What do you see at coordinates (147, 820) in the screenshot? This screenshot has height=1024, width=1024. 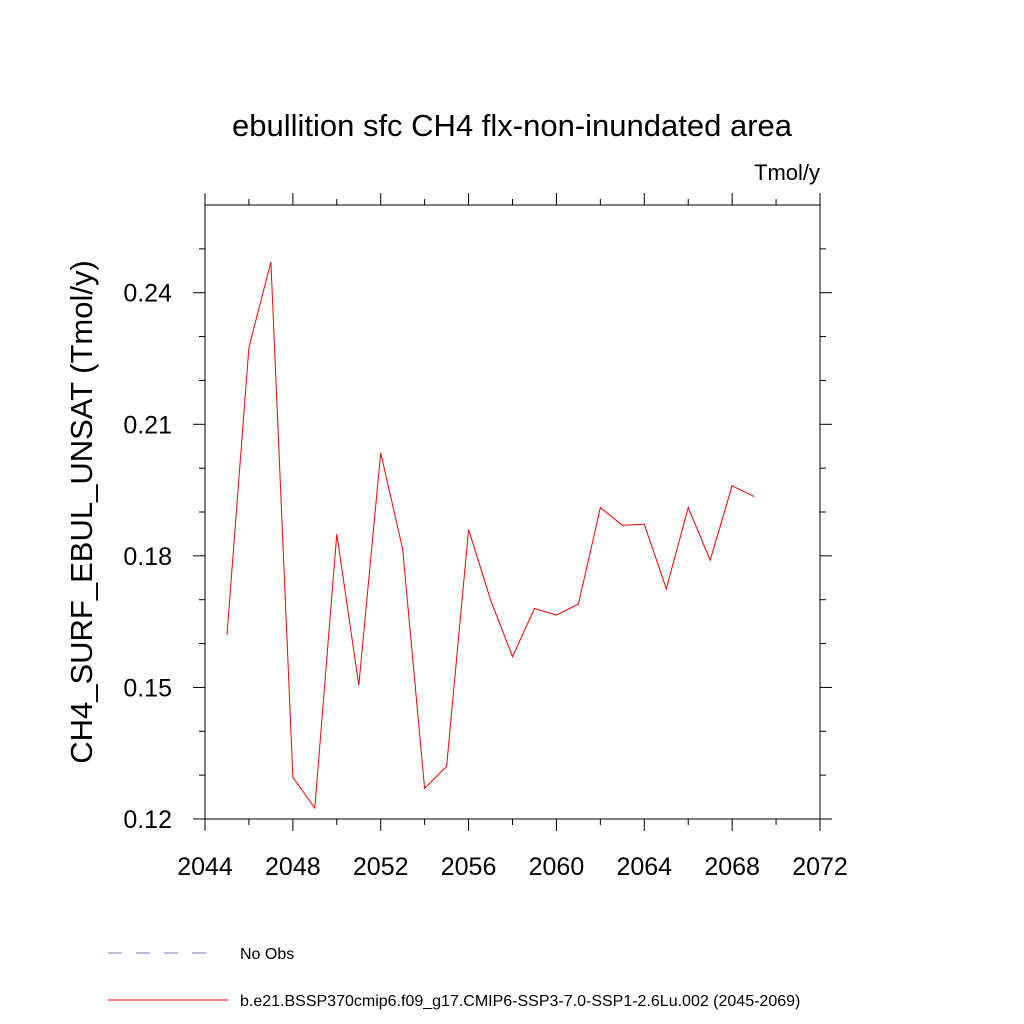 I see `y-tick-label: 0.12` at bounding box center [147, 820].